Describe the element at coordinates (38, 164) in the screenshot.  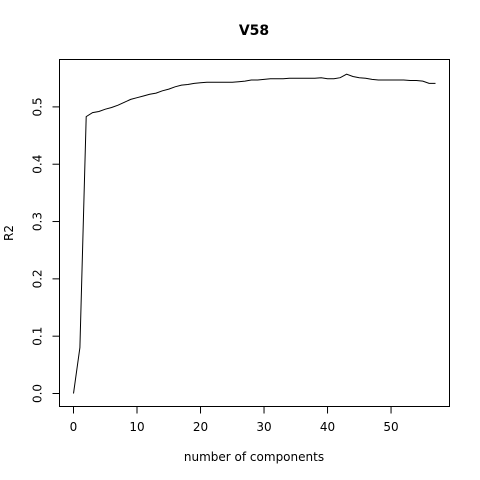
I see `y-tick-label: 0.4` at that location.